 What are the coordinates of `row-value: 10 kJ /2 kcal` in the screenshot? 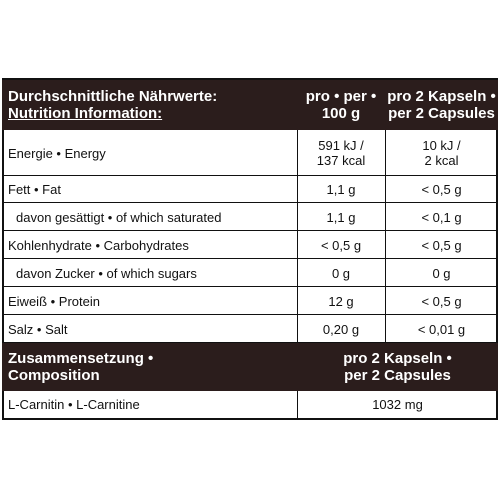 It's located at (441, 153).